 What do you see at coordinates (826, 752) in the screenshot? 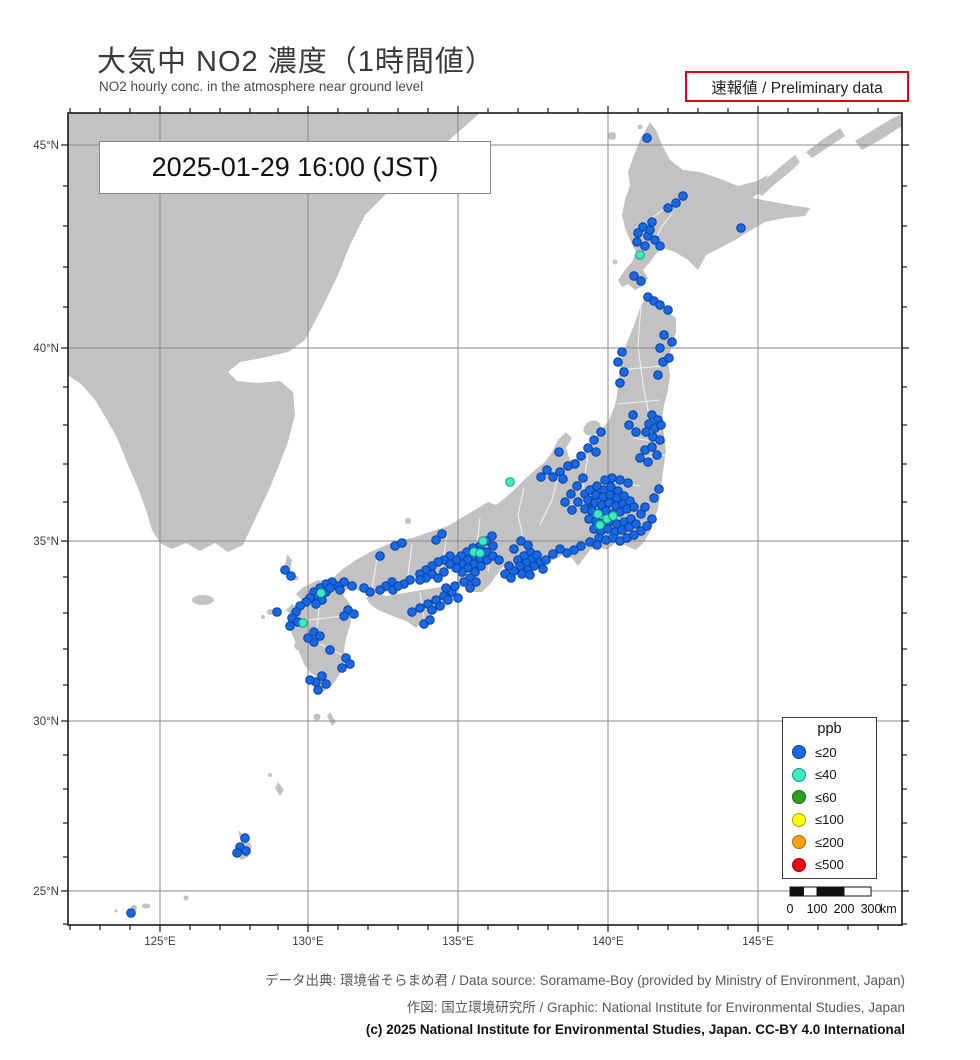
I see `legend-item-label: ≤20` at bounding box center [826, 752].